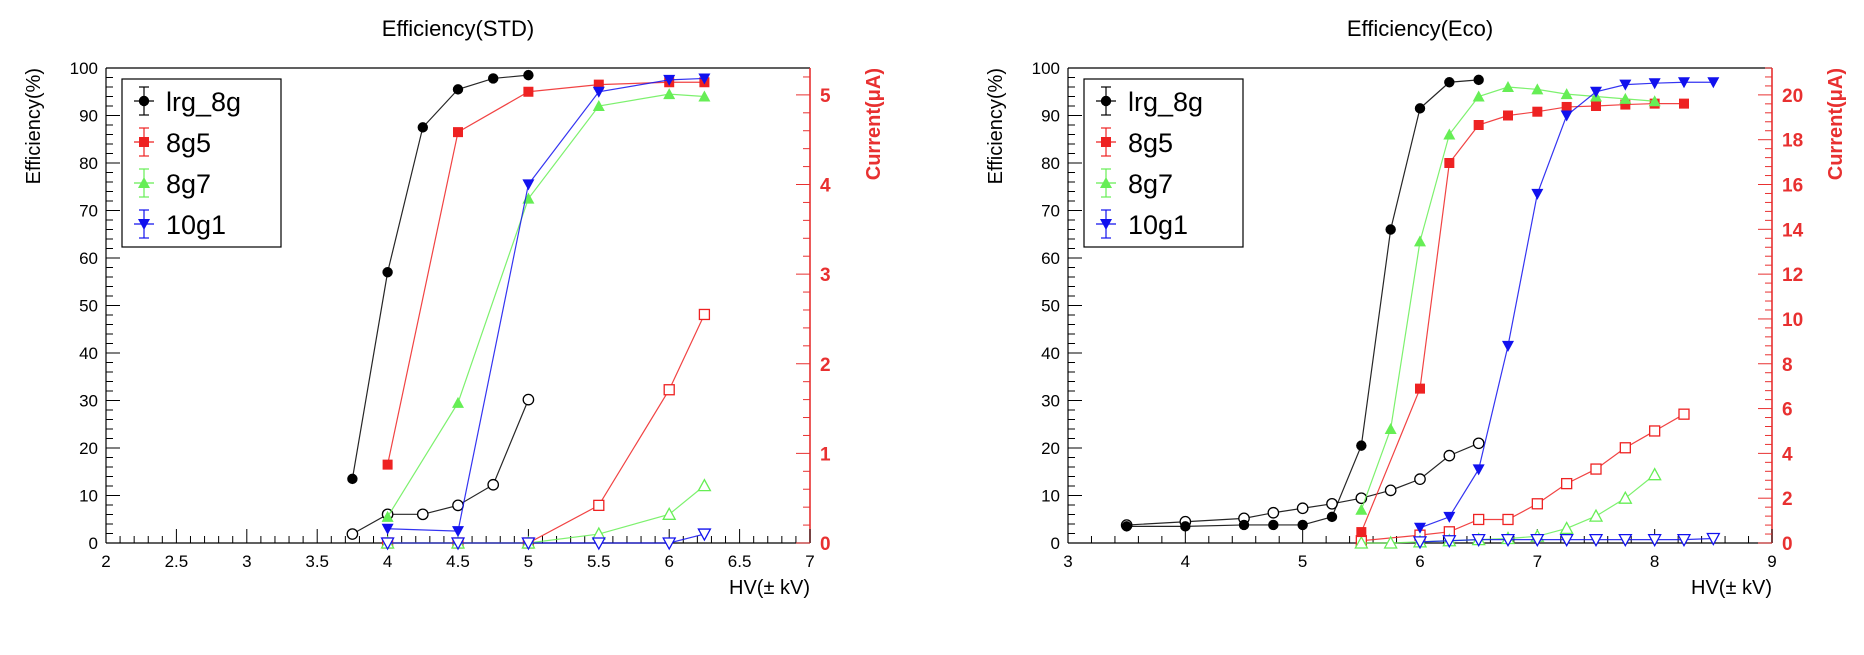 This screenshot has height=655, width=1864. I want to click on y-tick-label: 50, so click(1050, 306).